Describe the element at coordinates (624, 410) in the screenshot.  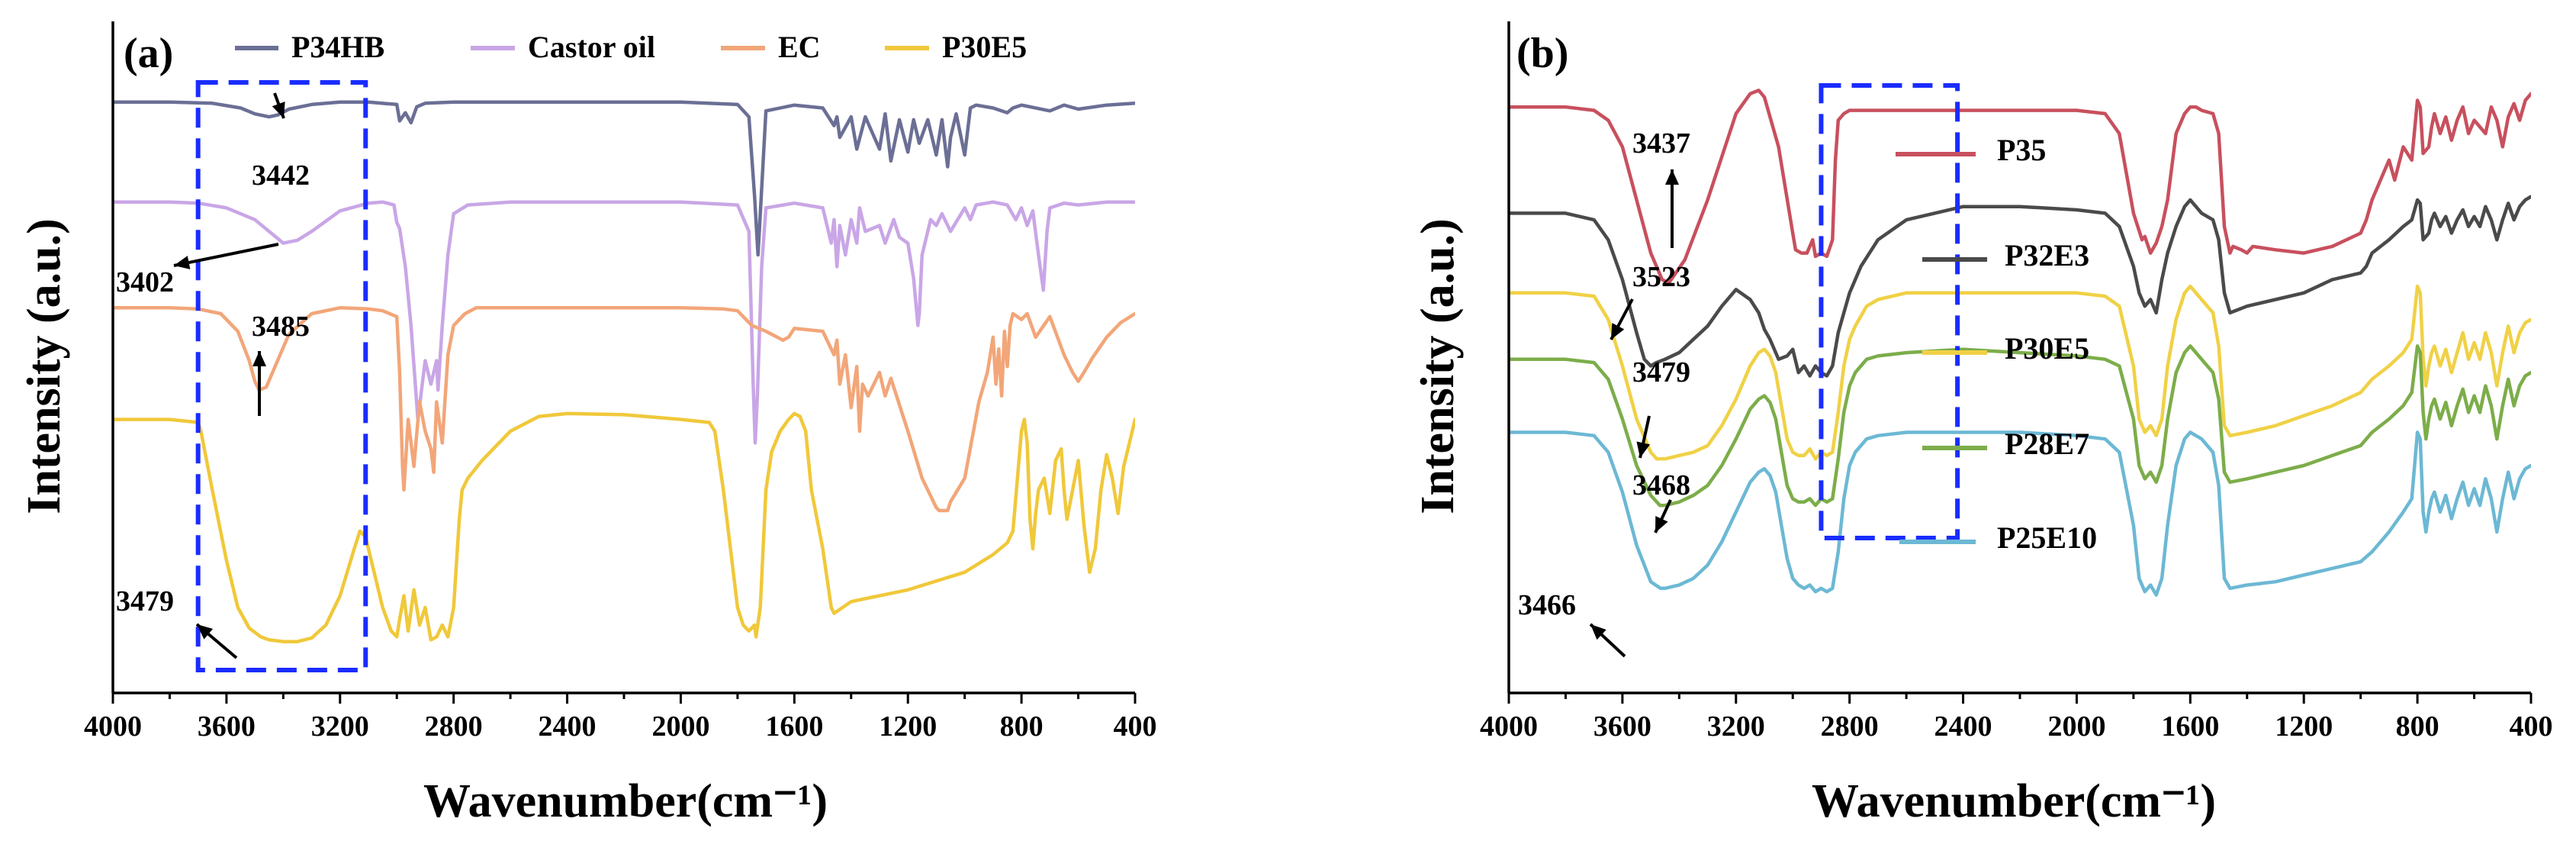
I see `panel-a-series-ec-line` at that location.